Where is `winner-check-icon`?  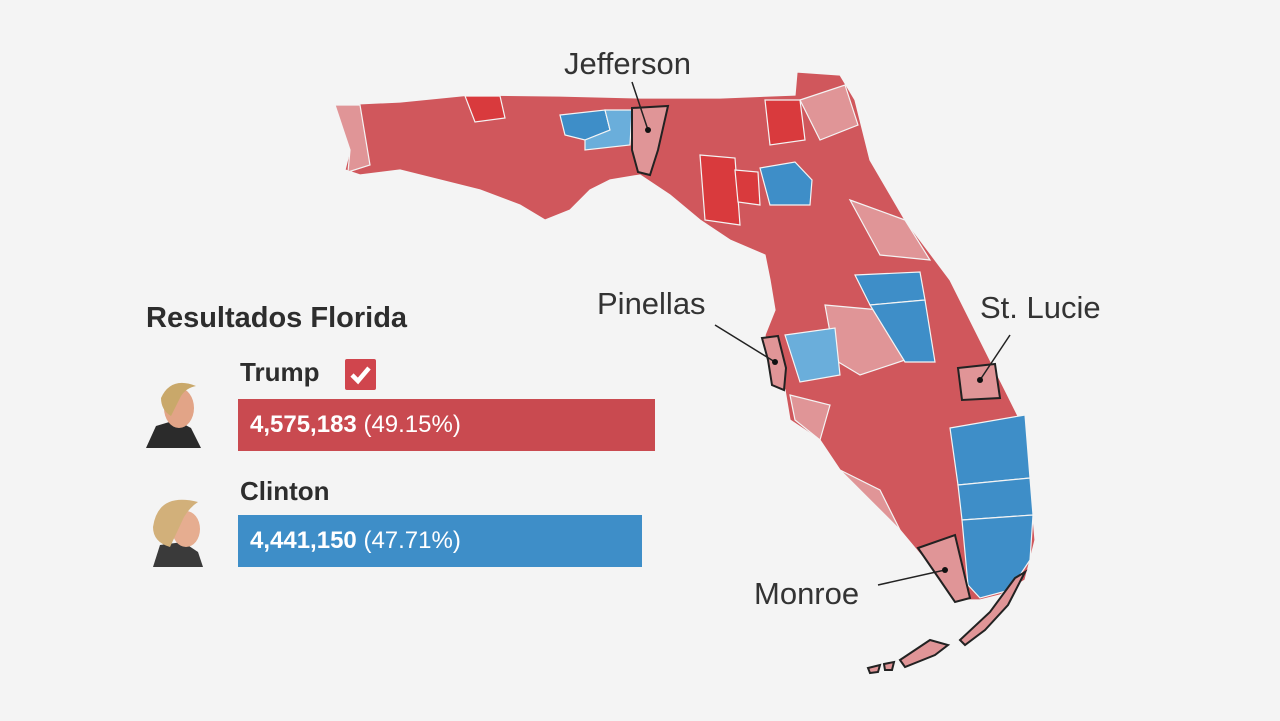 winner-check-icon is located at coordinates (360, 374).